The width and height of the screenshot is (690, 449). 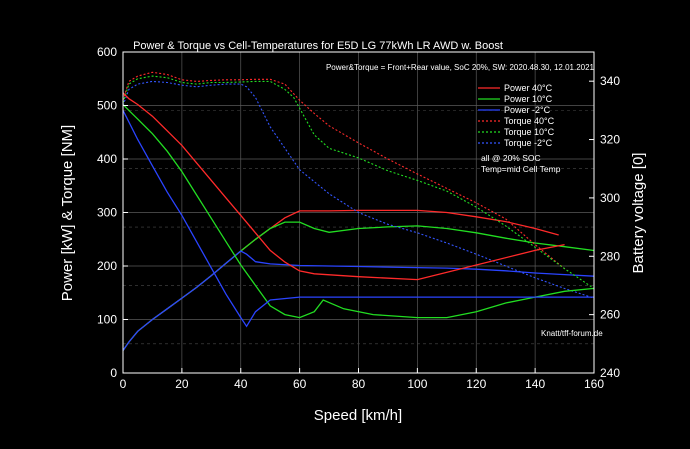 I want to click on y2-tick-label: 320, so click(x=610, y=140).